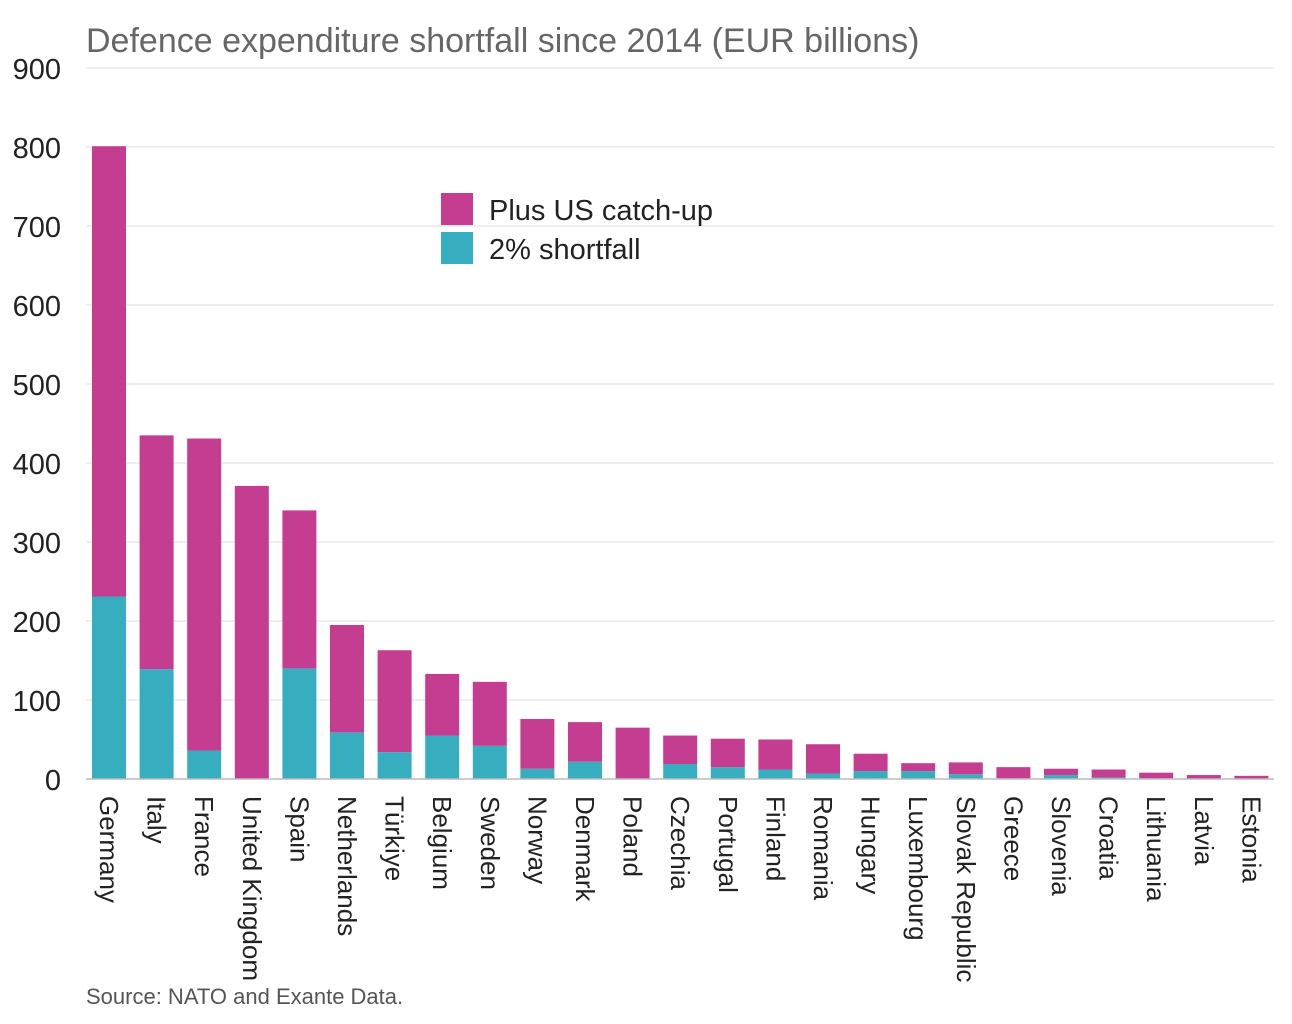 The width and height of the screenshot is (1292, 1024). I want to click on bar-united-kingdom-plus-us-catch-up, so click(251, 632).